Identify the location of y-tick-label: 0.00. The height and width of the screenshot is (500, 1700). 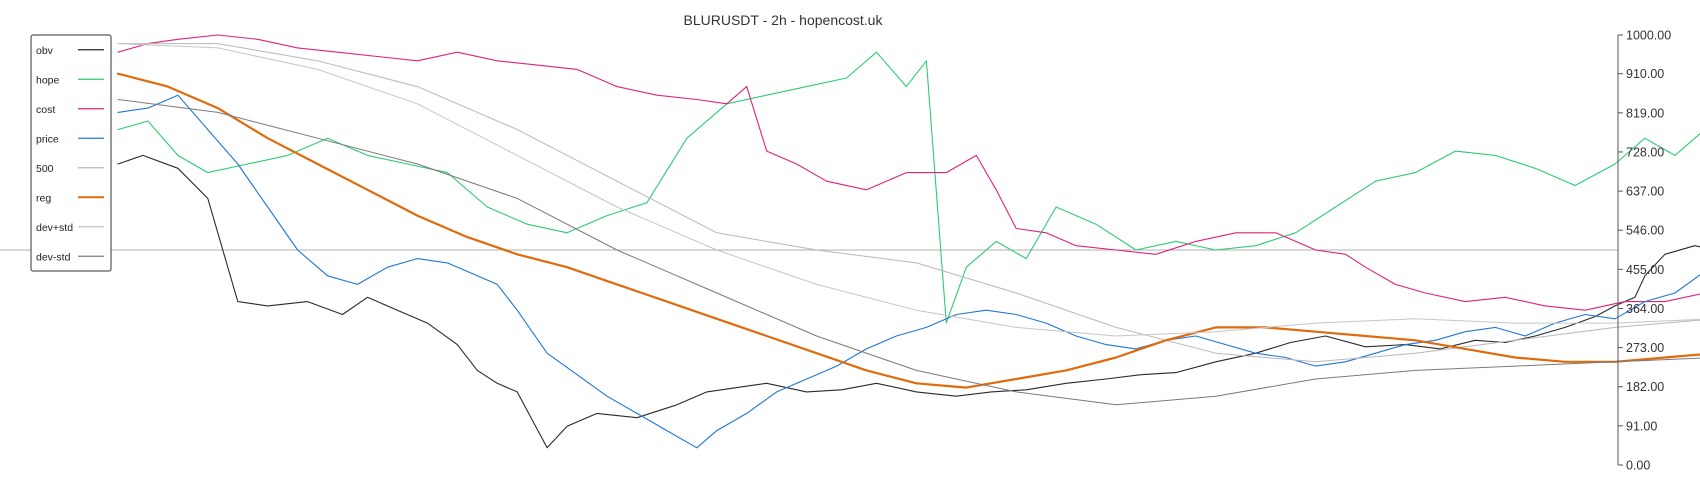
(1638, 466).